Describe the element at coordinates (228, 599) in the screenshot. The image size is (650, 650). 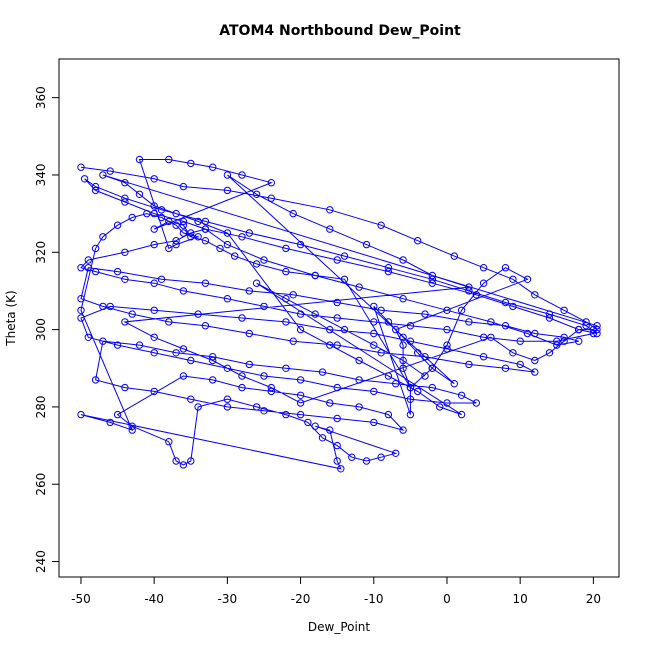
I see `x-tick-label: -30` at that location.